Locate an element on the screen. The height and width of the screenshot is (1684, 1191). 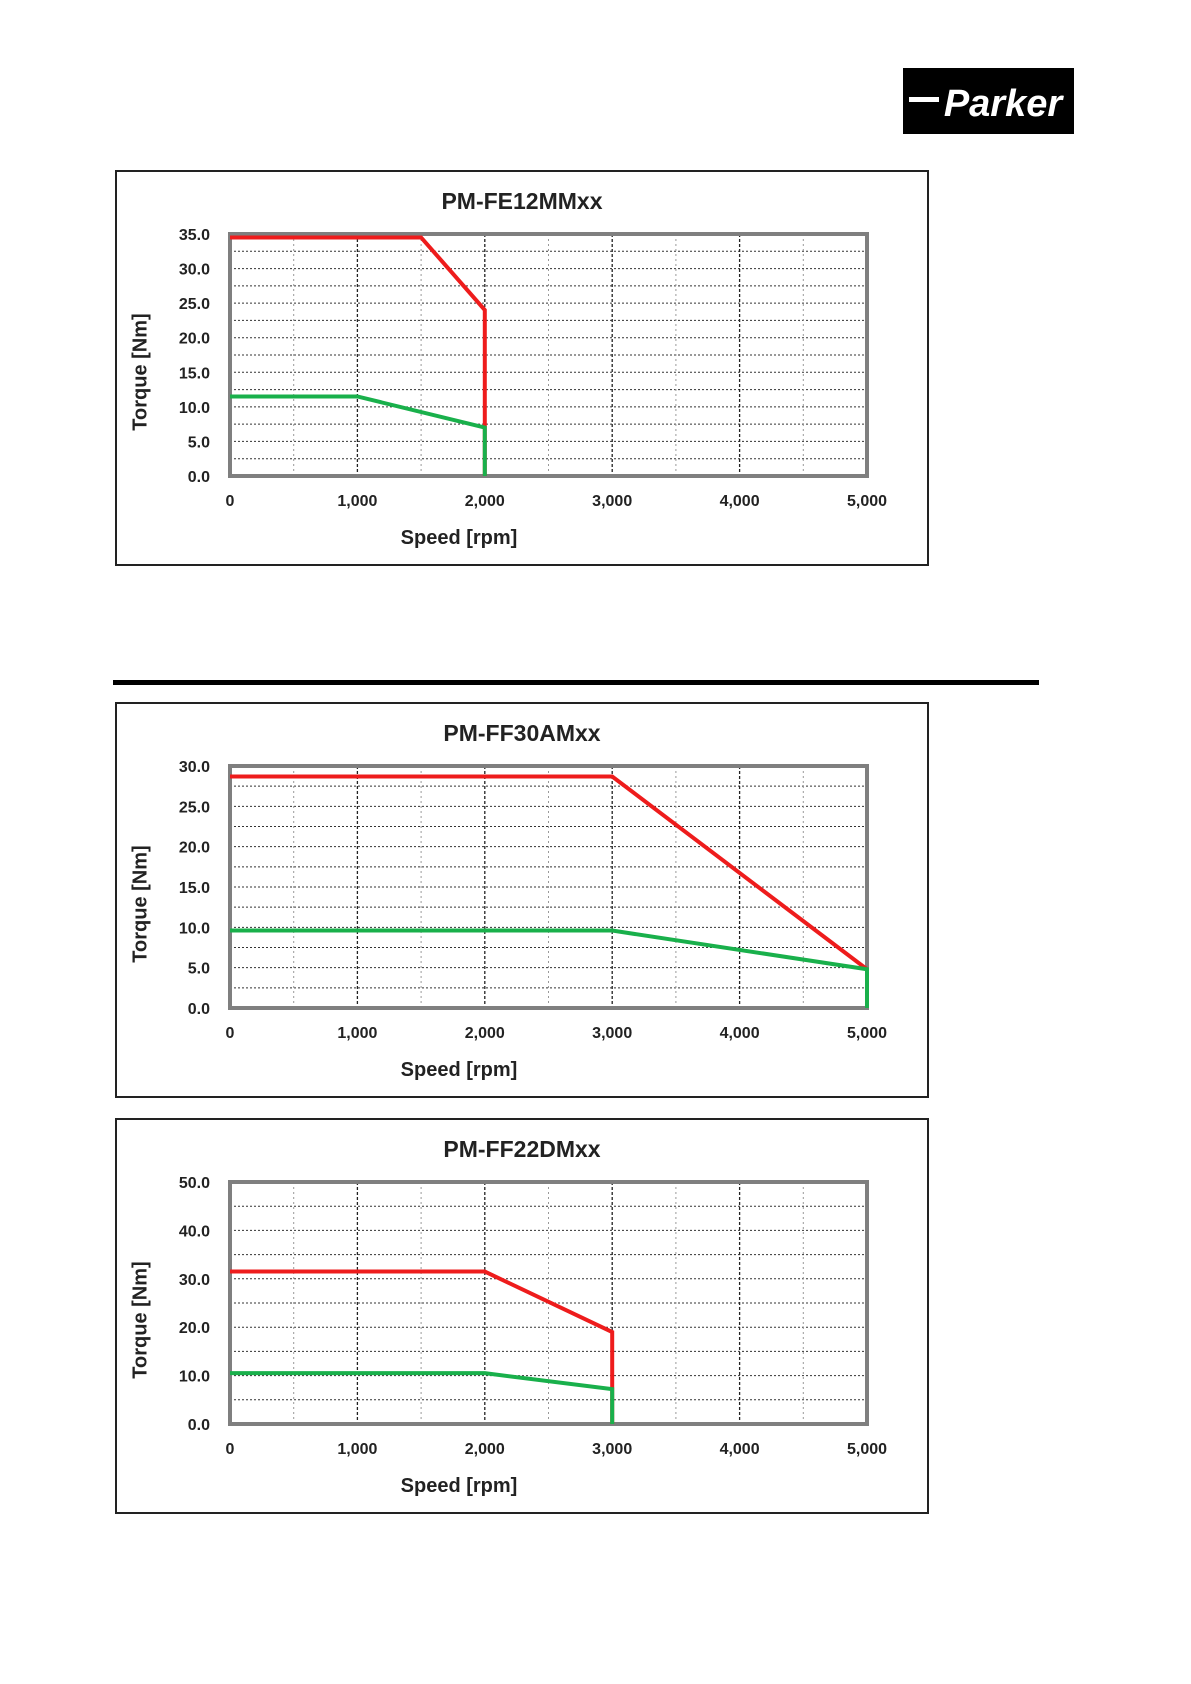
chart-title: PM-FF30AMxx is located at coordinates (522, 733).